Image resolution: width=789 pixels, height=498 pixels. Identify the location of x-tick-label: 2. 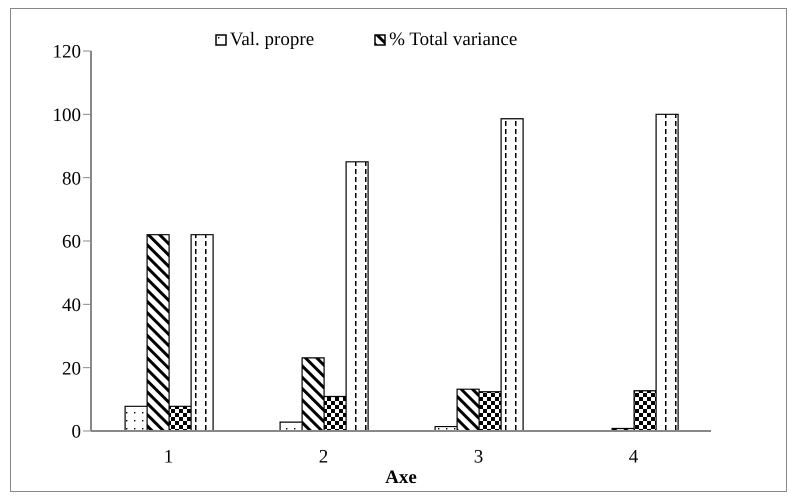
(323, 457).